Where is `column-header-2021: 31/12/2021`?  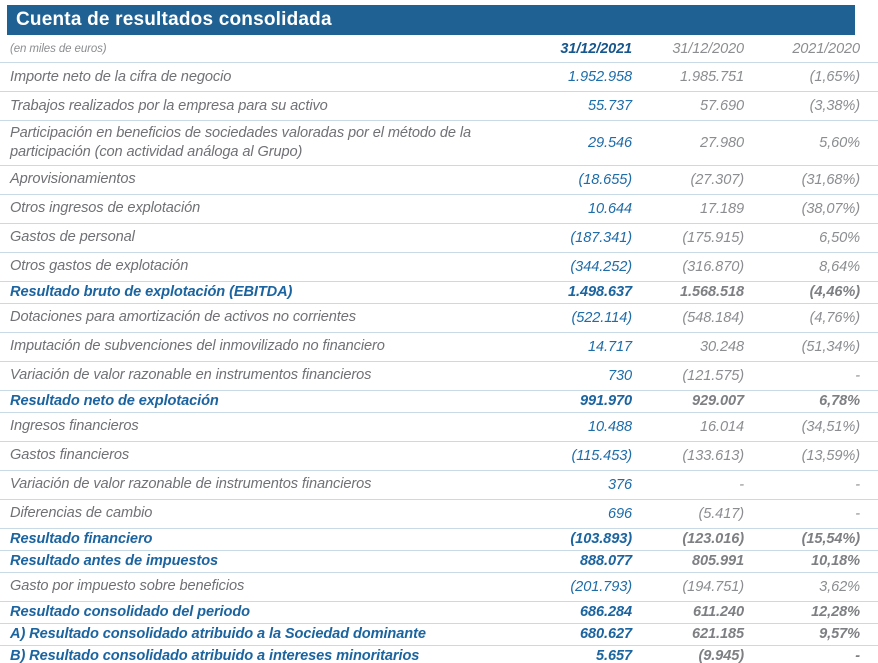 column-header-2021: 31/12/2021 is located at coordinates (596, 48).